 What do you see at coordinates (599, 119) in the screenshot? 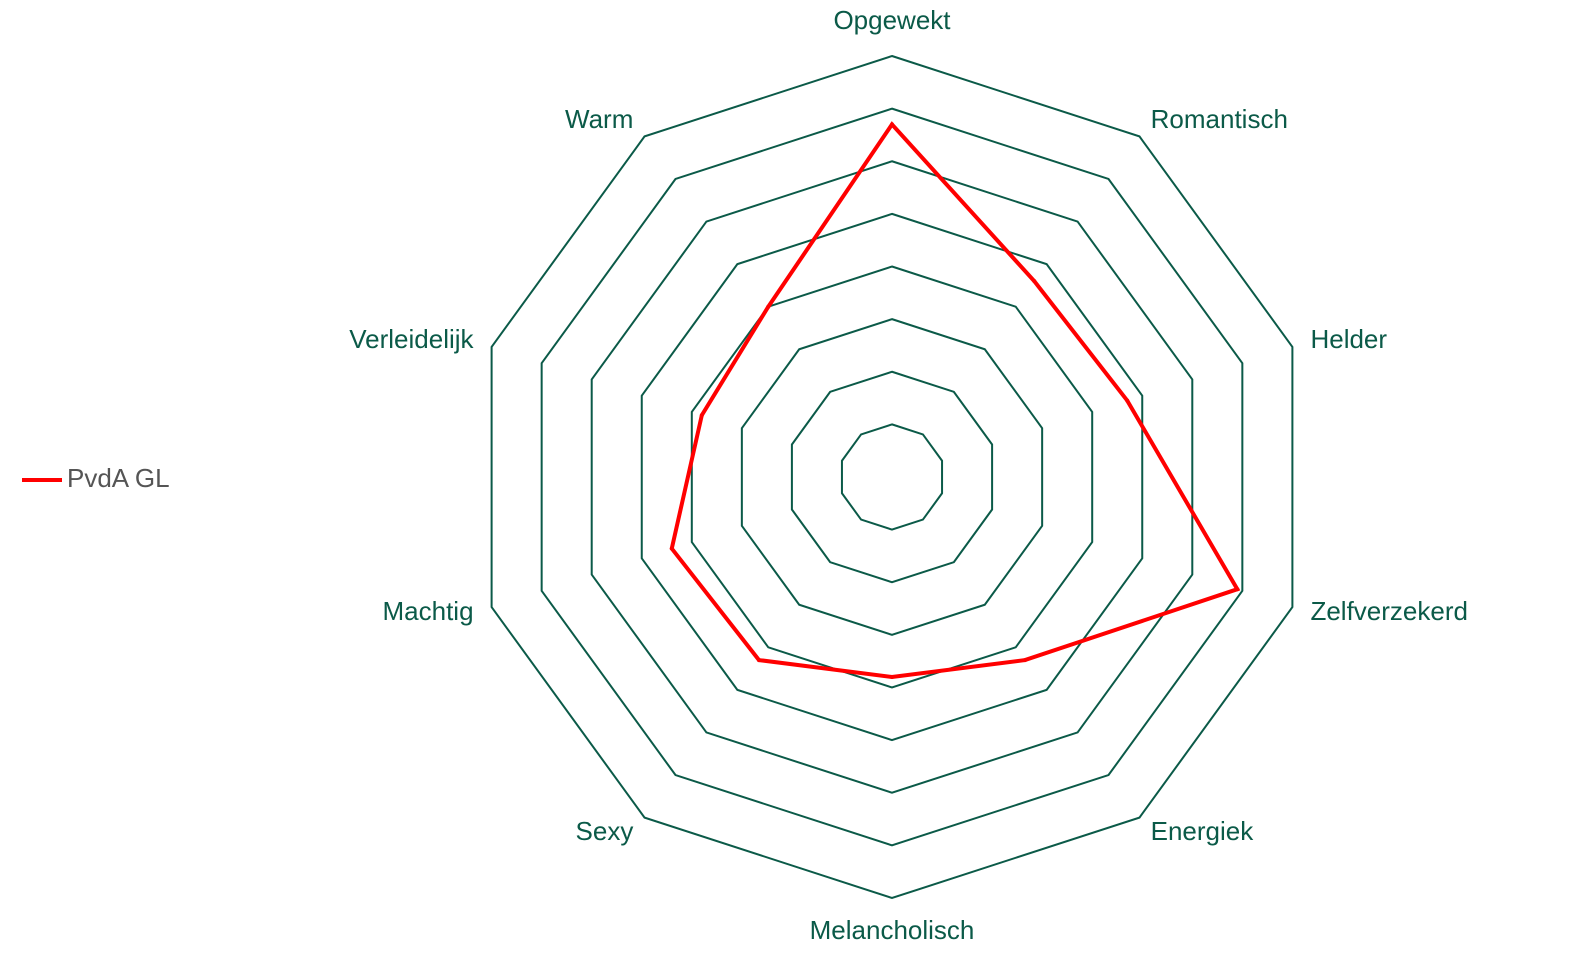
I see `axis-label-warm: Warm` at bounding box center [599, 119].